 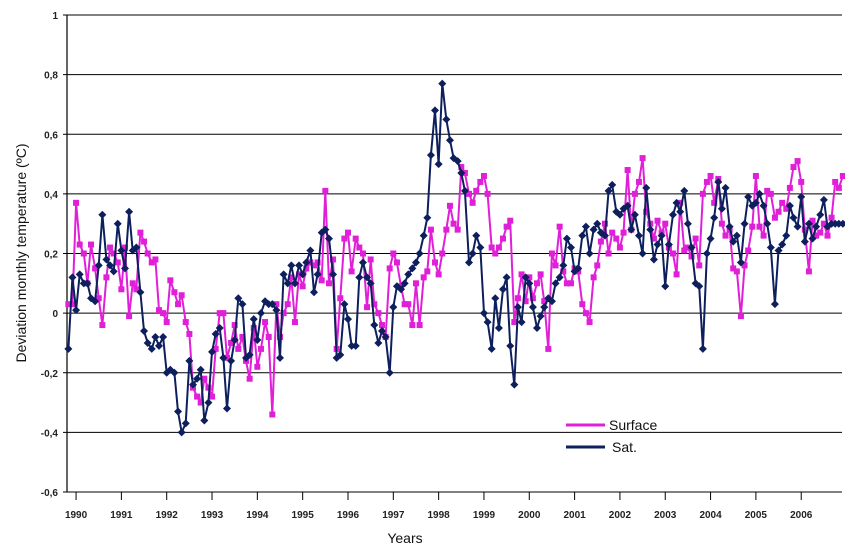 What do you see at coordinates (801, 515) in the screenshot?
I see `x-tick-label: 2006` at bounding box center [801, 515].